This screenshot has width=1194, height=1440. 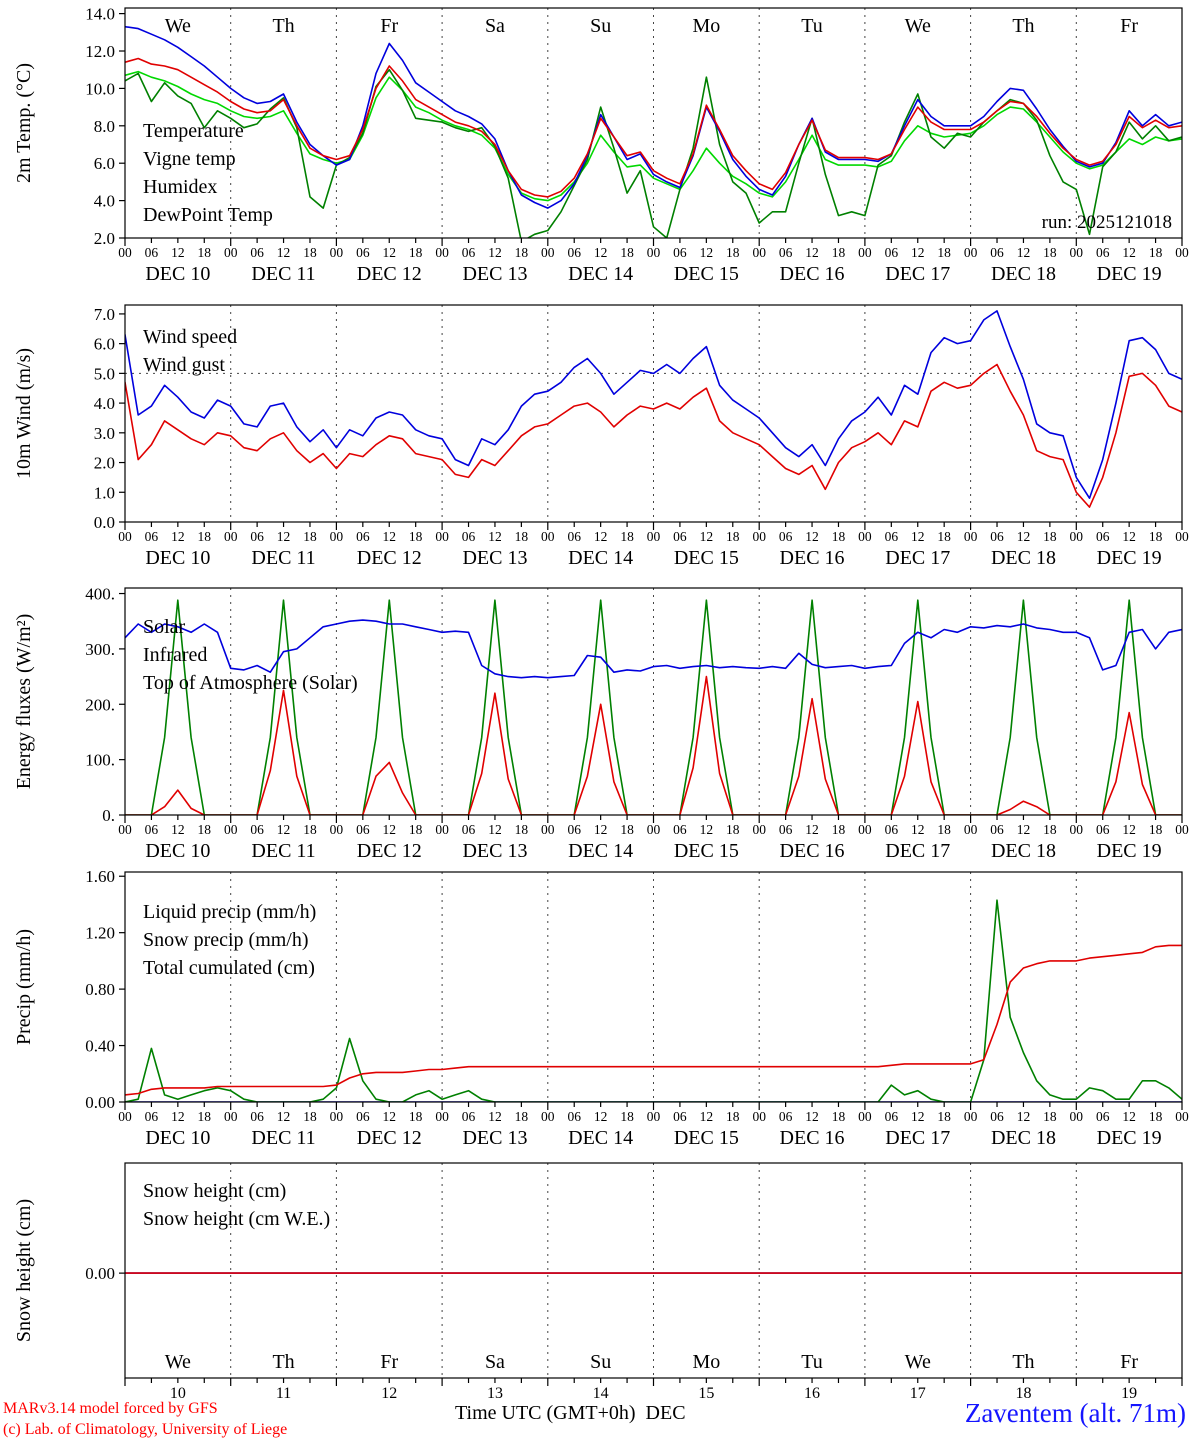 I want to click on y-tick-label: 0.40, so click(x=100, y=1046).